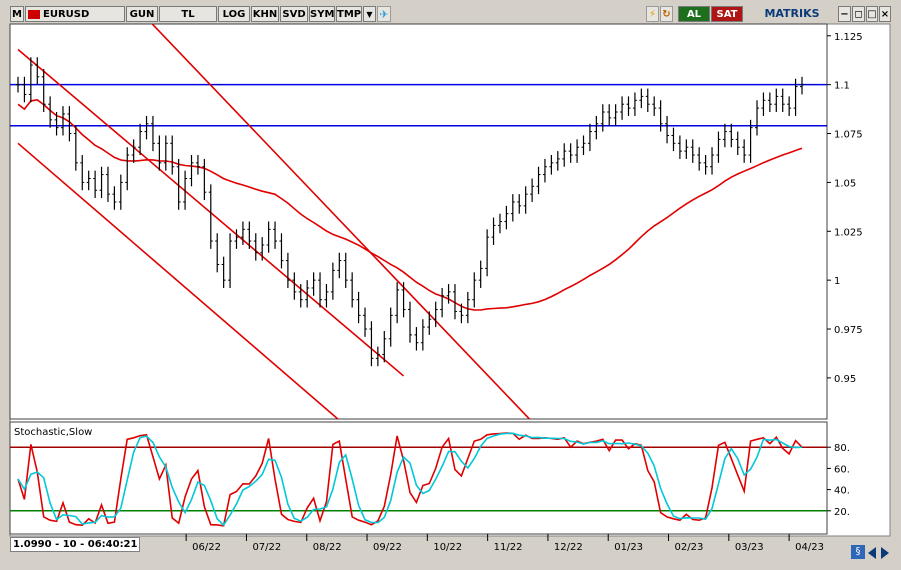 This screenshot has width=901, height=570. Describe the element at coordinates (885, 553) in the screenshot. I see `scroll-right-icon` at that location.